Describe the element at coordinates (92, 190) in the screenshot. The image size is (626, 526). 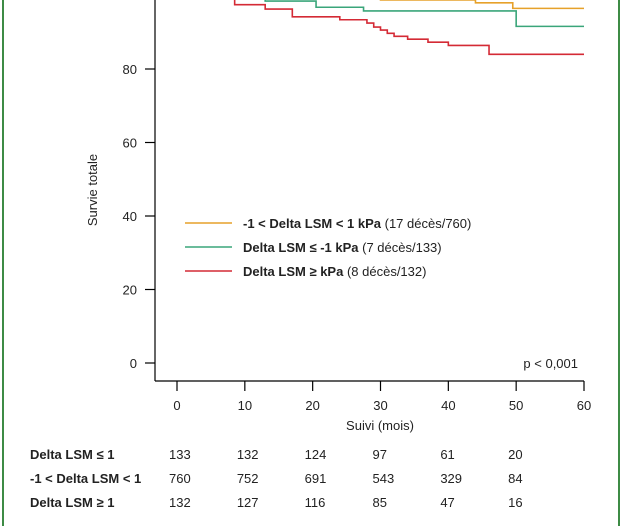
I see `y-axis-label: Survie totale` at that location.